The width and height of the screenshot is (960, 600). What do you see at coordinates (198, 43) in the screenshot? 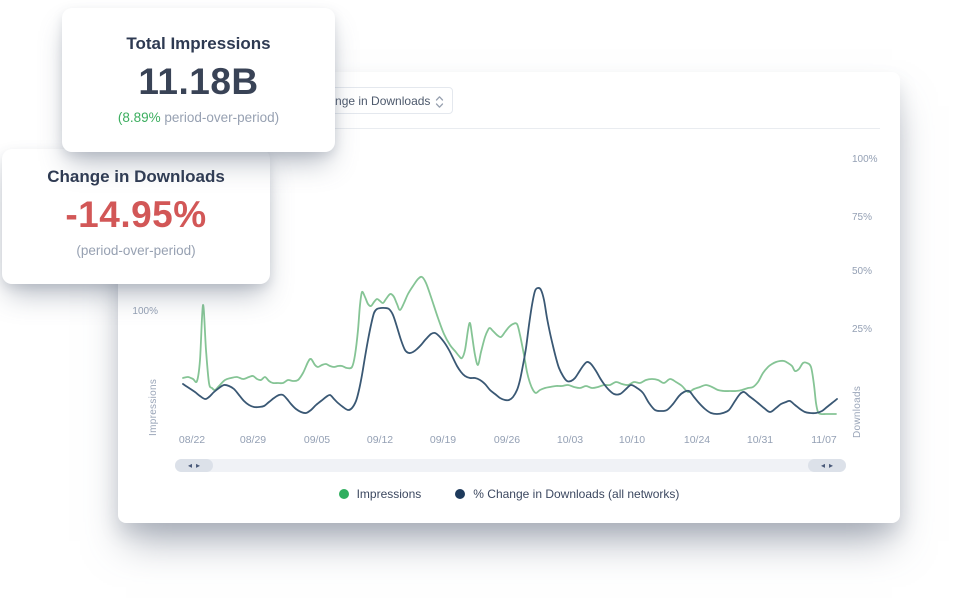
I see `total-impressions-title: Total Impressions` at bounding box center [198, 43].